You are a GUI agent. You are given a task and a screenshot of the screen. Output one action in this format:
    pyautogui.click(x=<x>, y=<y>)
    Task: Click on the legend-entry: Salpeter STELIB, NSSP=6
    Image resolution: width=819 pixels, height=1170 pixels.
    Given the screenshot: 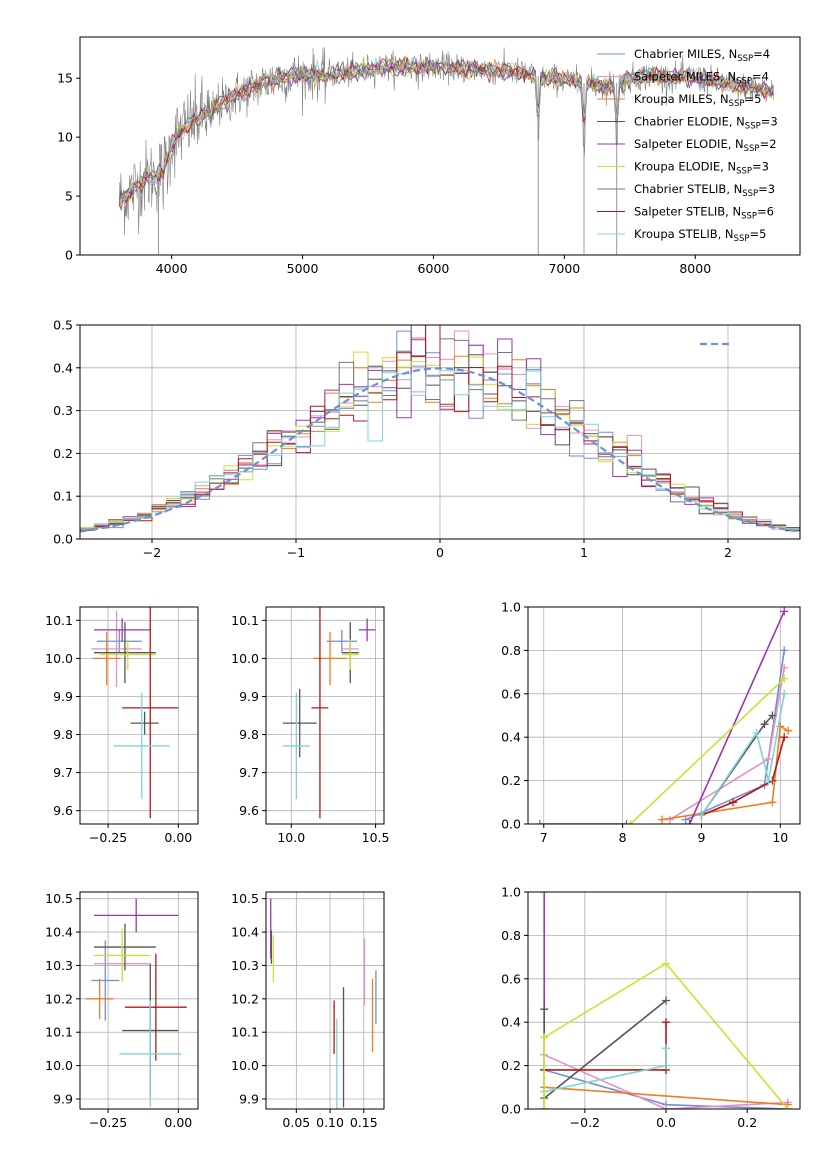 What is the action you would take?
    pyautogui.click(x=704, y=213)
    